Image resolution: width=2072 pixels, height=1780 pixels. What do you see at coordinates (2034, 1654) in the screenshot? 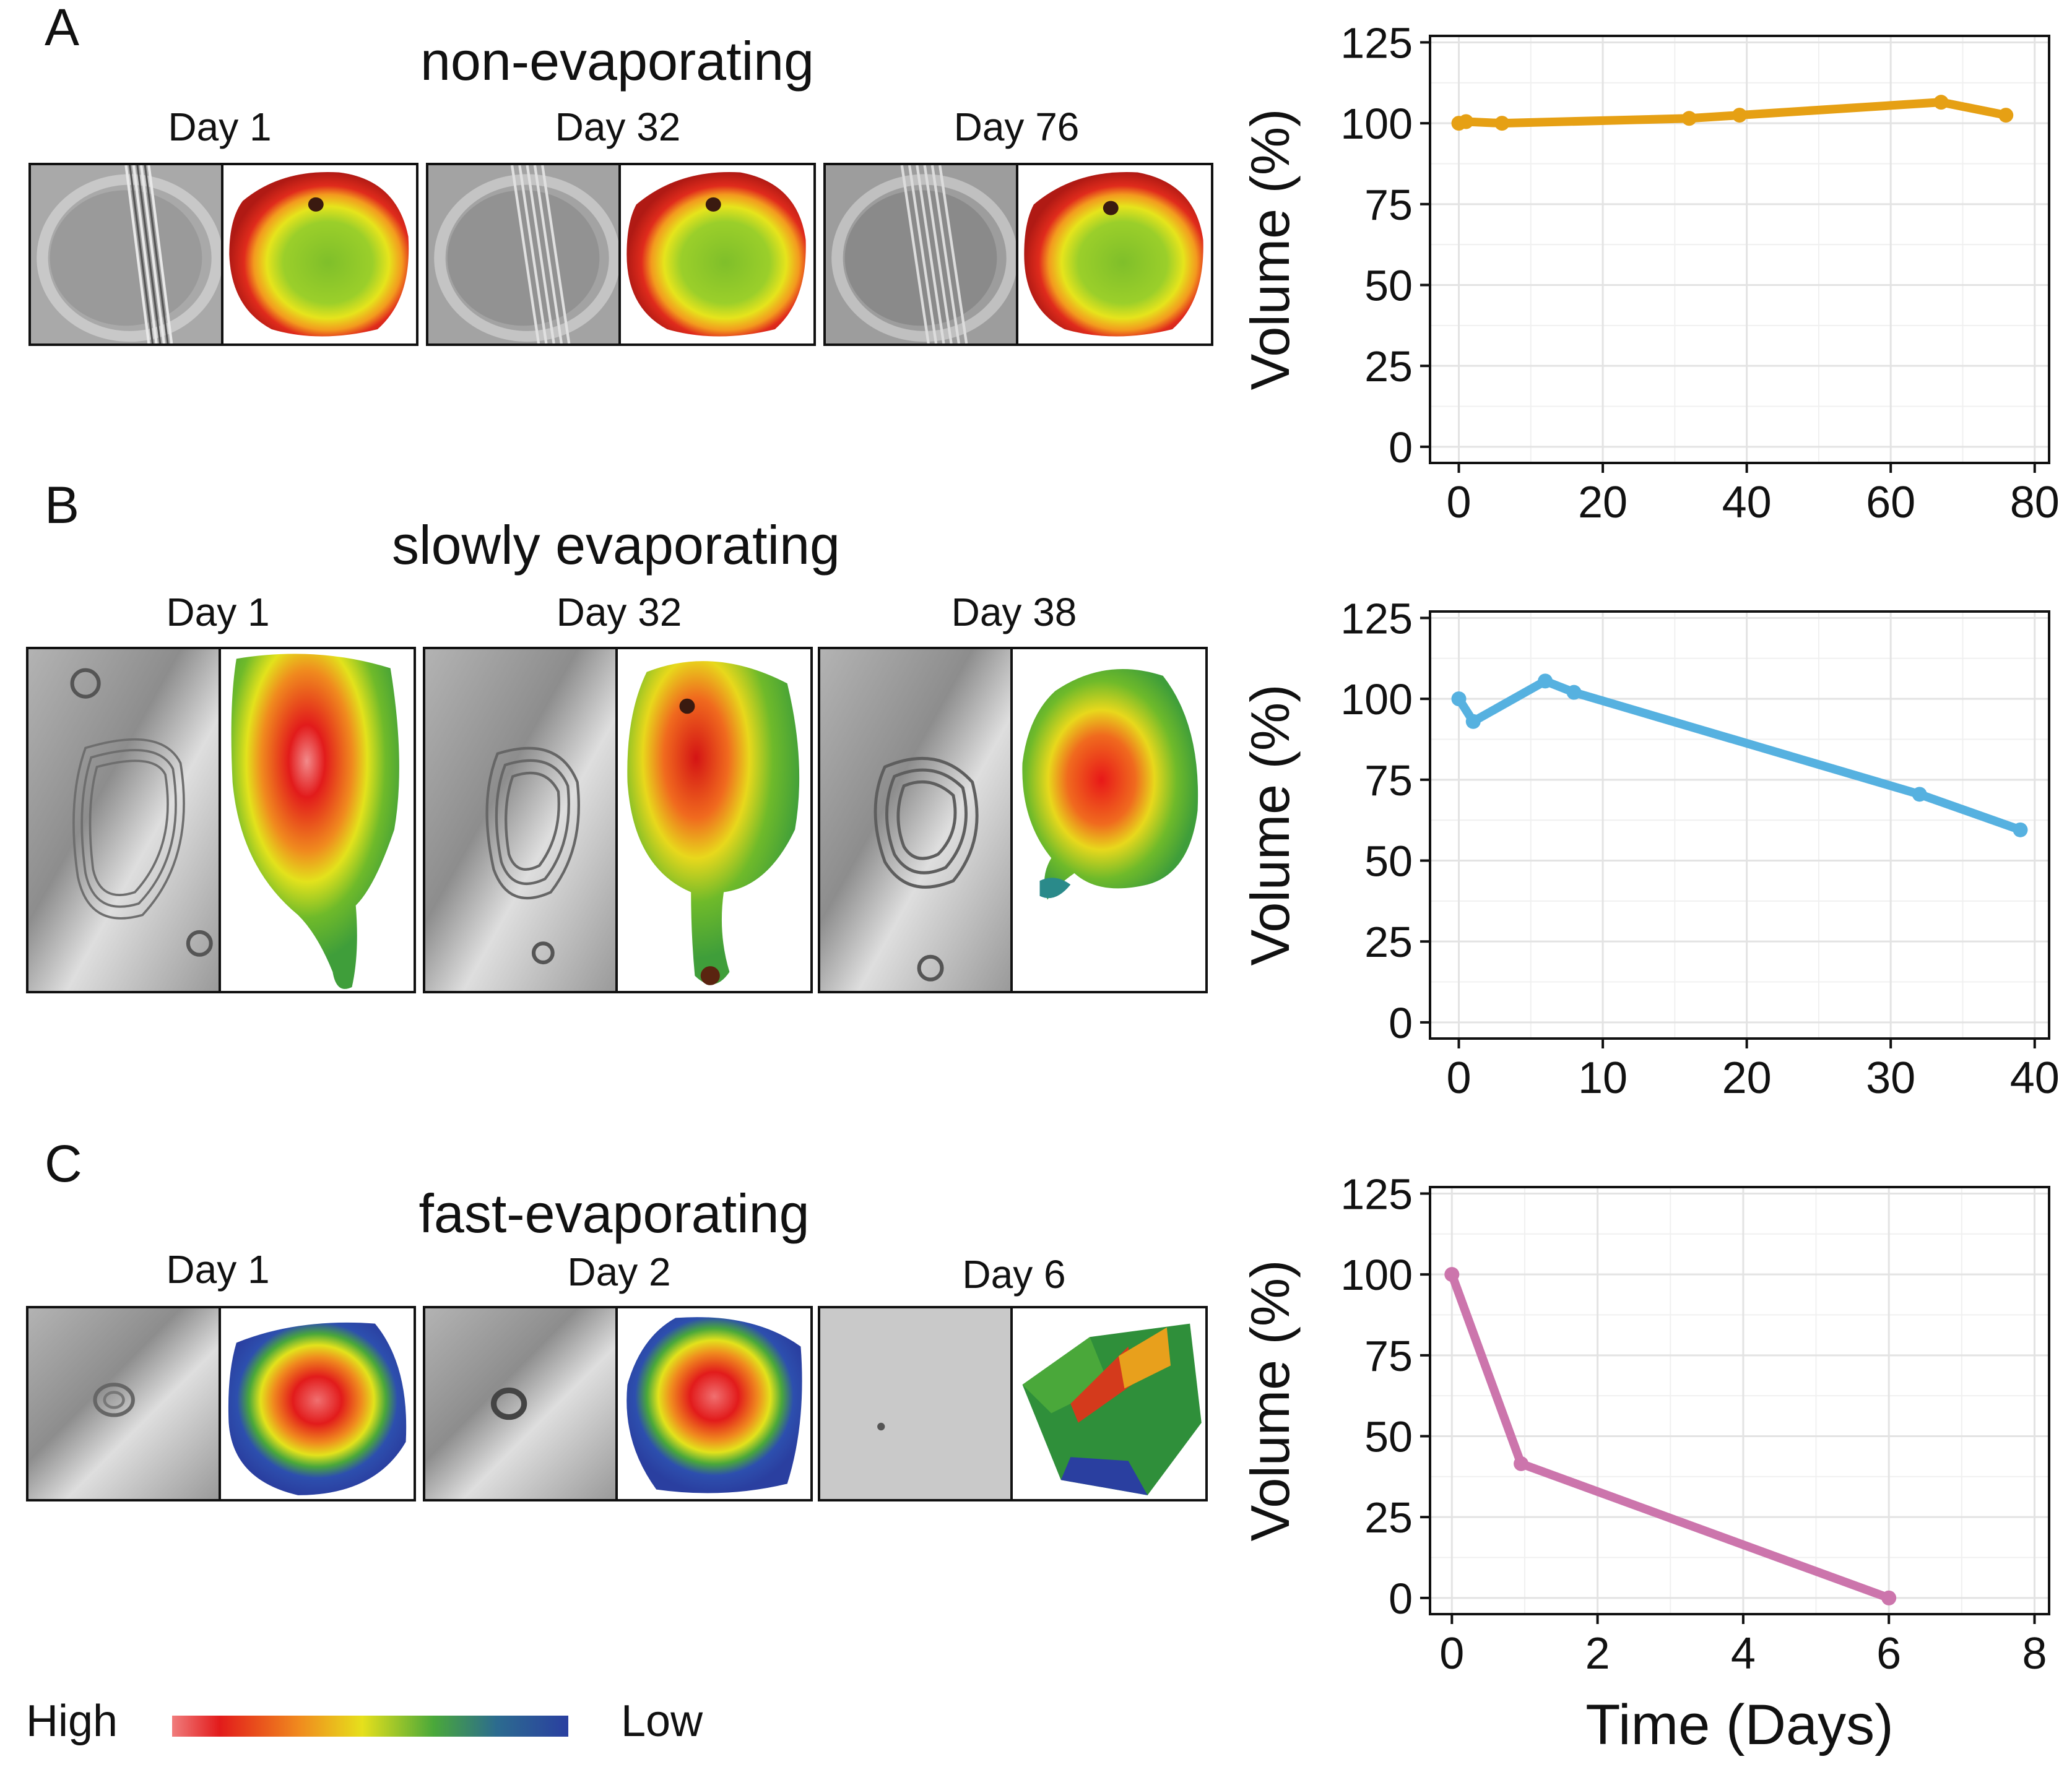
I see `x-tick-label: 8` at bounding box center [2034, 1654].